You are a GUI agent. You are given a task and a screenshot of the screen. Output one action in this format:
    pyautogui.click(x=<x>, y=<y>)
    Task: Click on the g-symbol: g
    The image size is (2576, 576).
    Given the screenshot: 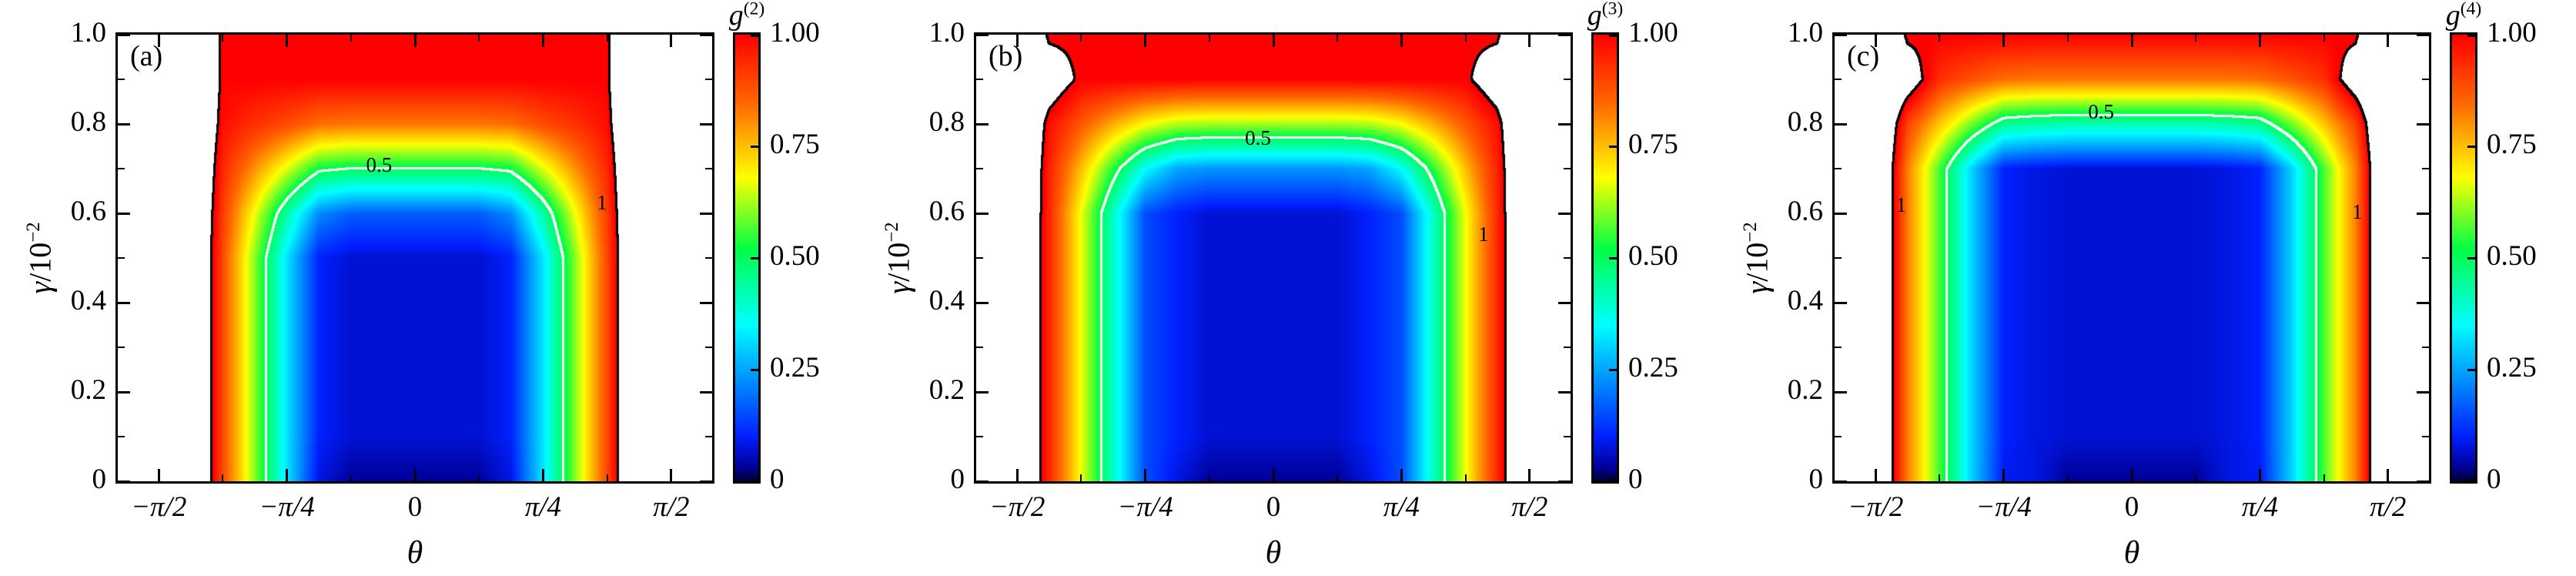 What is the action you would take?
    pyautogui.click(x=736, y=16)
    